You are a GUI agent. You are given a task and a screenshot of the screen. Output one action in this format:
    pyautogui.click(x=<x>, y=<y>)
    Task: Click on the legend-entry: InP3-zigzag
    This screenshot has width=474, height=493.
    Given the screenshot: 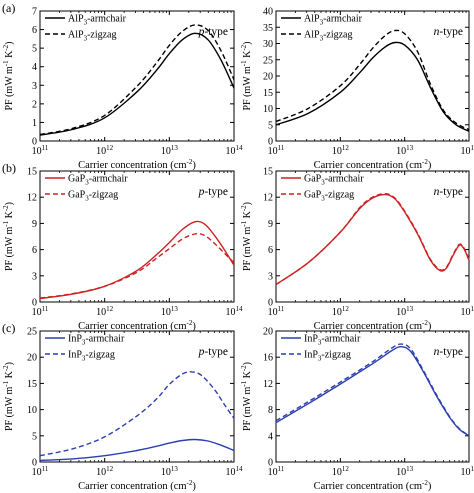 What is the action you would take?
    pyautogui.click(x=327, y=356)
    